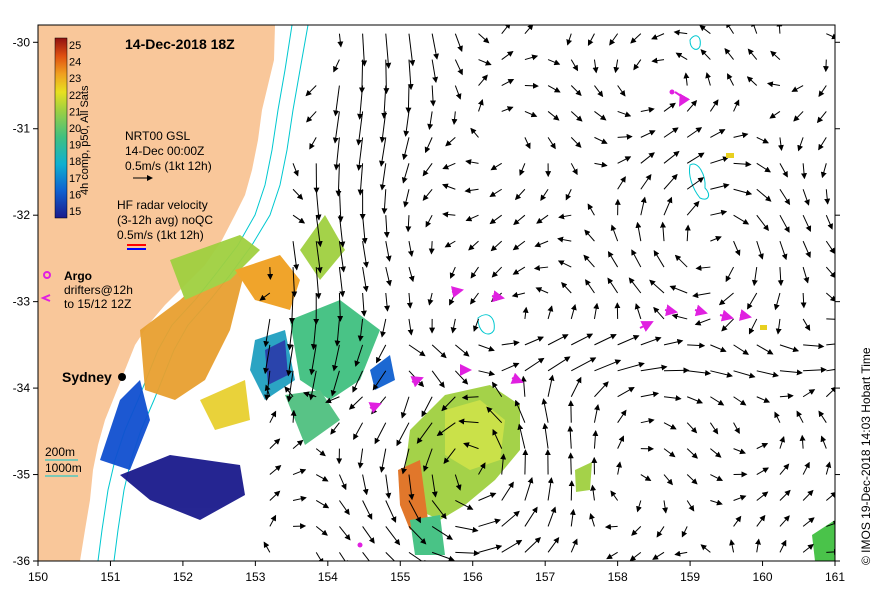 This screenshot has height=600, width=879. What do you see at coordinates (255, 577) in the screenshot?
I see `lon-tick-label: 153` at bounding box center [255, 577].